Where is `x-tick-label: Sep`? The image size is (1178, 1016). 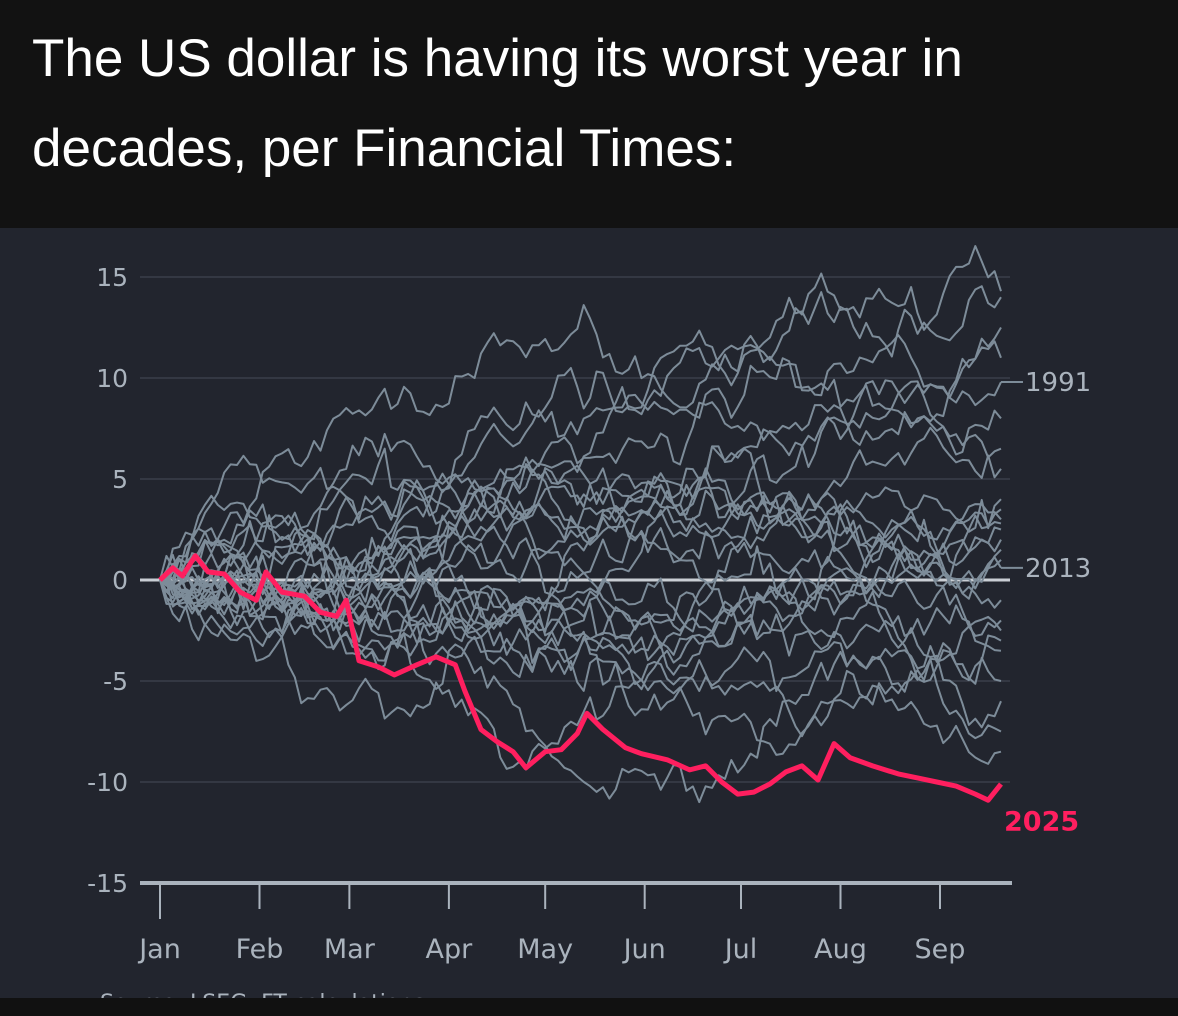
x-tick-label: Sep is located at coordinates (940, 949).